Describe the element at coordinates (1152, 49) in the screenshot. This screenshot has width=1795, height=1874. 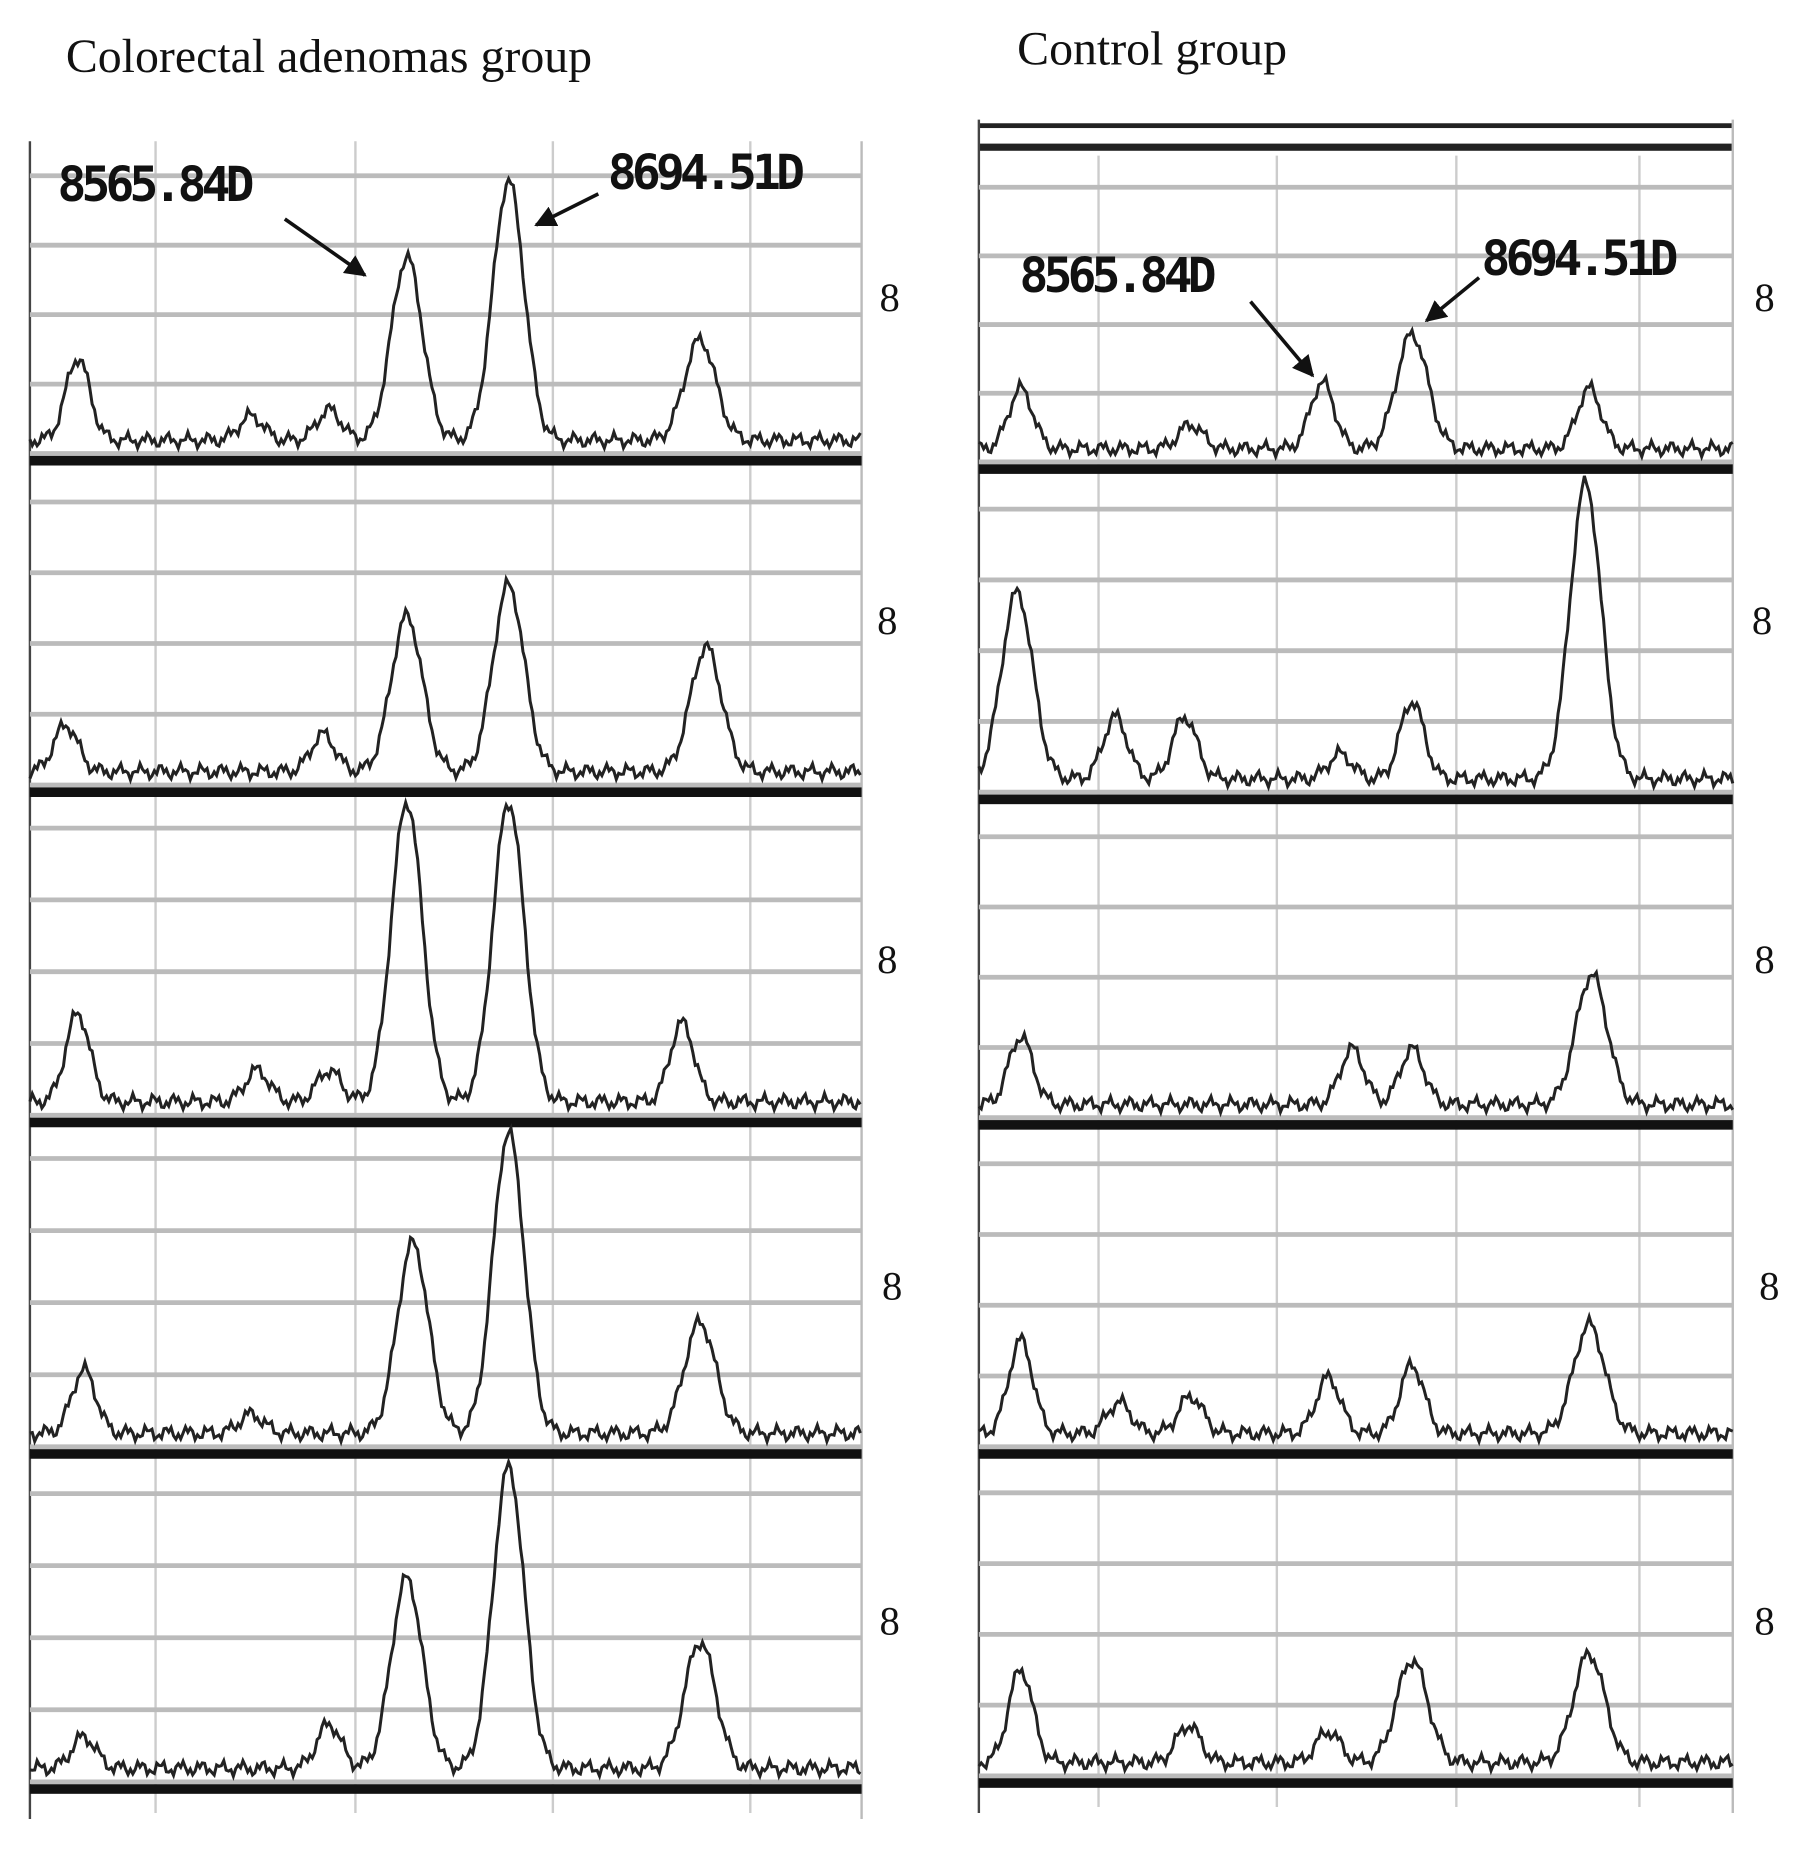
I see `panel-title: Control group` at that location.